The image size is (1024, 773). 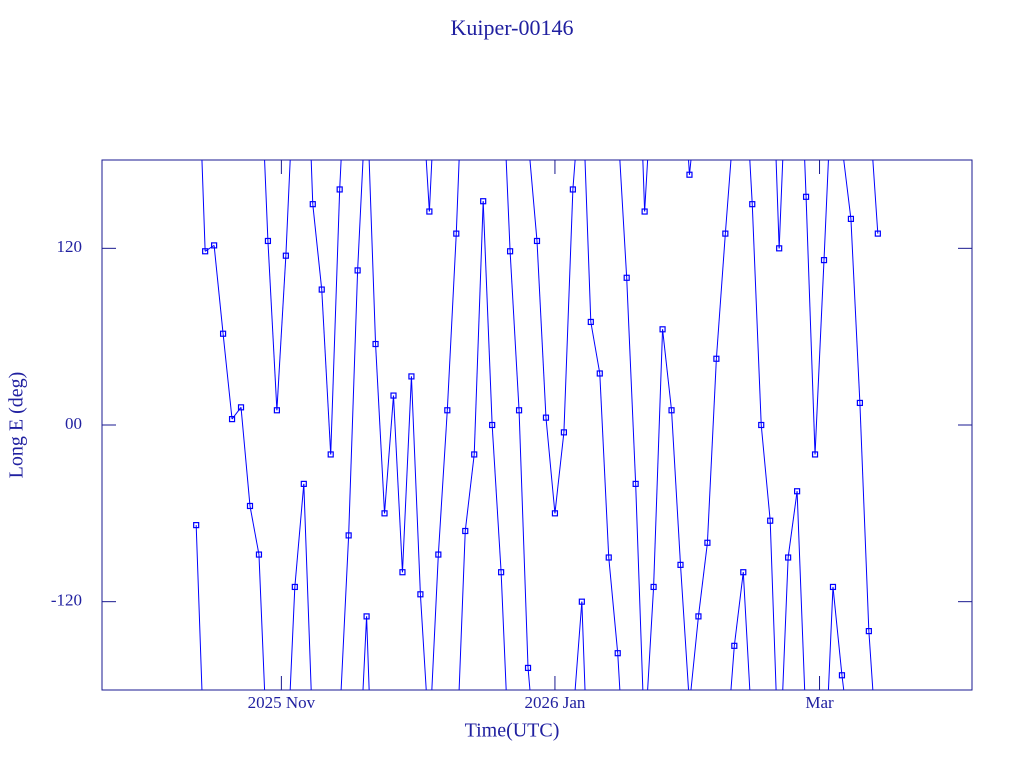 What do you see at coordinates (512, 731) in the screenshot?
I see `x-axis-label: Time(UTC)` at bounding box center [512, 731].